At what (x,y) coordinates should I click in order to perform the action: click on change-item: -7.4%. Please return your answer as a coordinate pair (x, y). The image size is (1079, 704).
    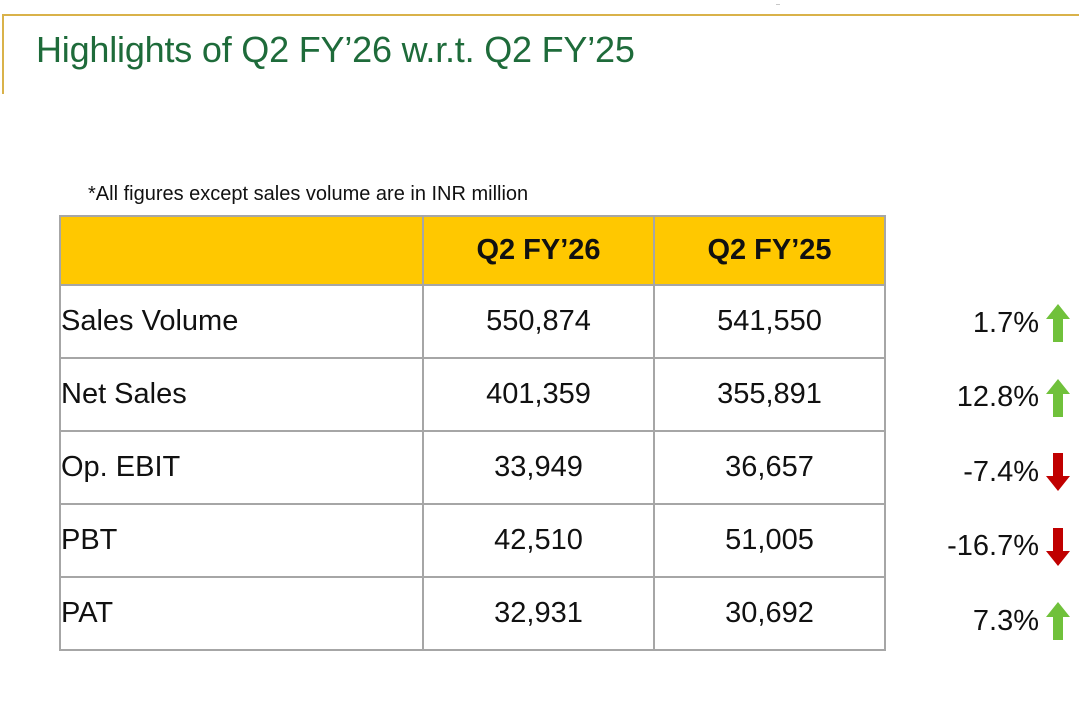
    Looking at the image, I should click on (984, 472).